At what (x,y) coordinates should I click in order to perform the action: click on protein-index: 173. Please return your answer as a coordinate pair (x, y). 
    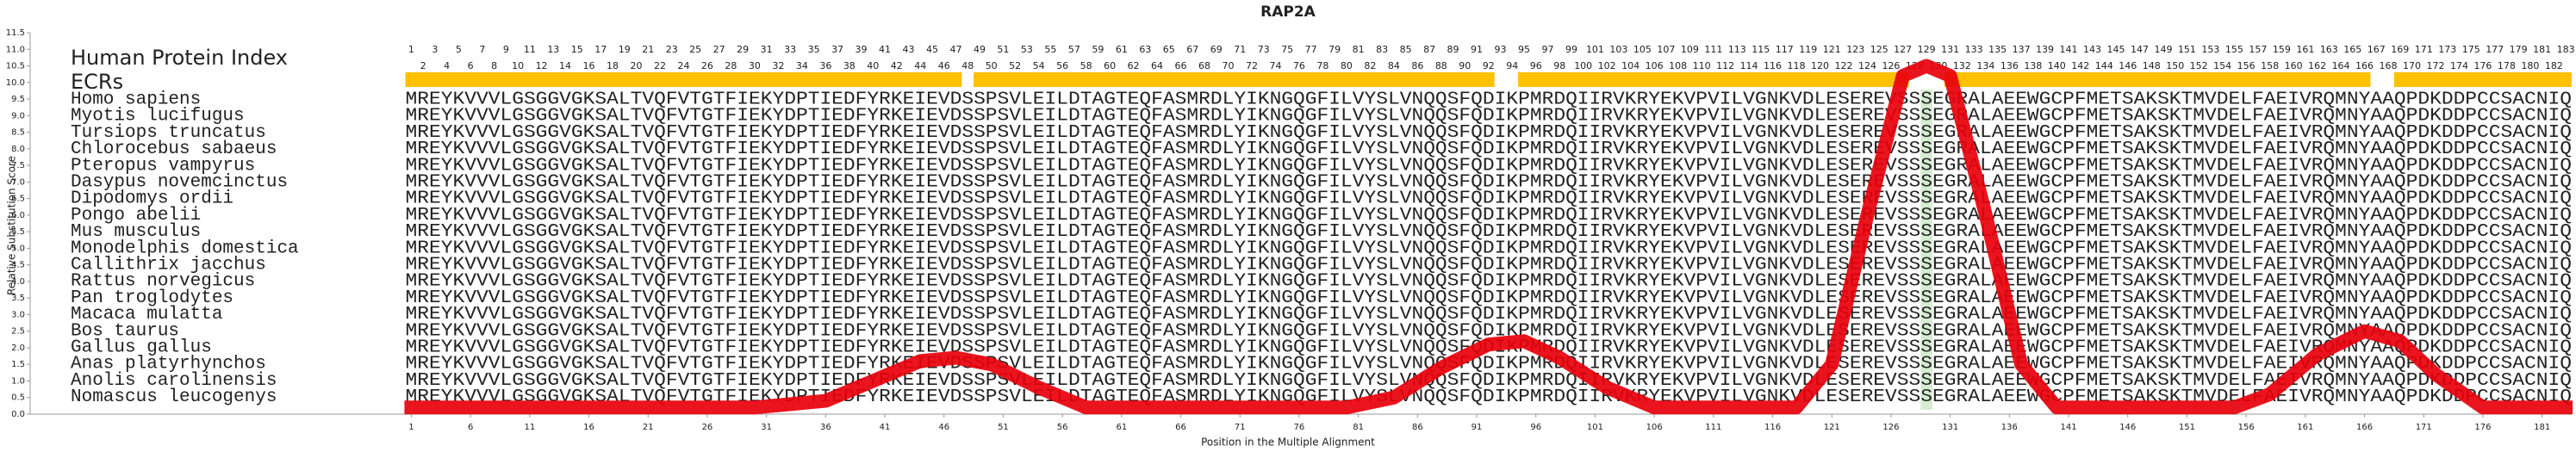
    Looking at the image, I should click on (2447, 49).